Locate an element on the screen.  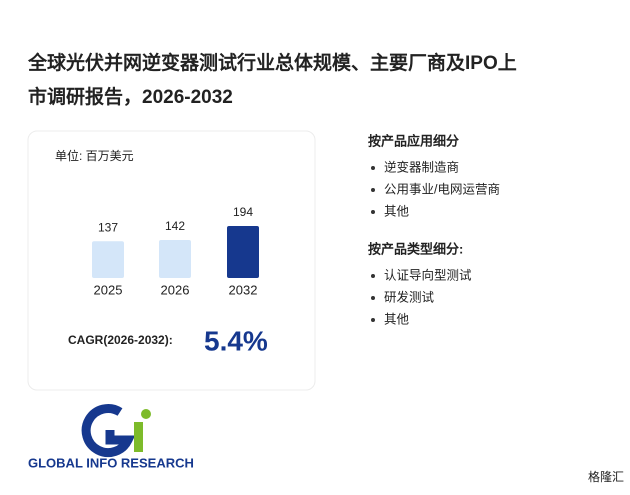
section-item: 认证导向型测试 is located at coordinates (428, 274).